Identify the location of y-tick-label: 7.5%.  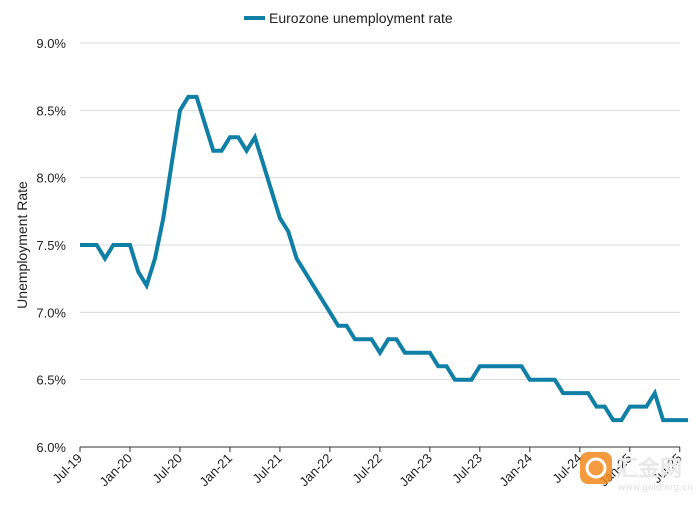
(51, 245).